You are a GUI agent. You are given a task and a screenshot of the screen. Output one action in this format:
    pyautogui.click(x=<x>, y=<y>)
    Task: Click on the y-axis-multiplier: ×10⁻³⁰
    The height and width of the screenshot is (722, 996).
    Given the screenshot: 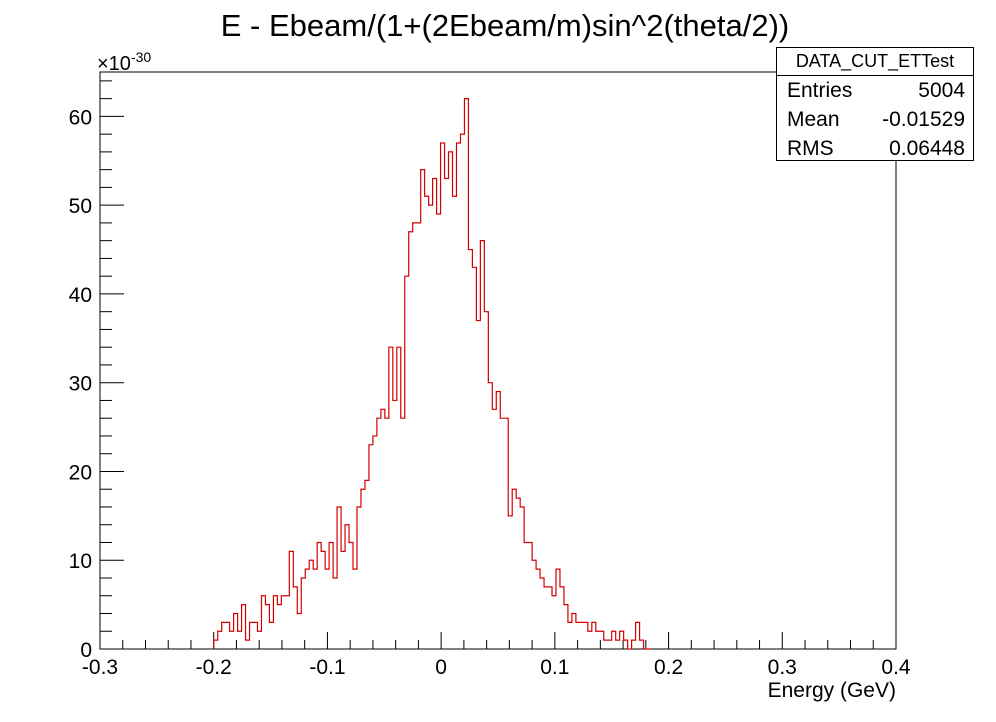 What is the action you would take?
    pyautogui.click(x=124, y=62)
    